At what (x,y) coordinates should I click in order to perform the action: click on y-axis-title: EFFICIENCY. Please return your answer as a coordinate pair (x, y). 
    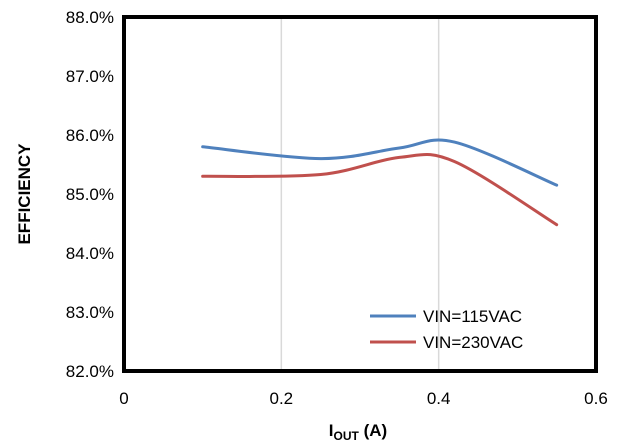
    Looking at the image, I should click on (24, 194).